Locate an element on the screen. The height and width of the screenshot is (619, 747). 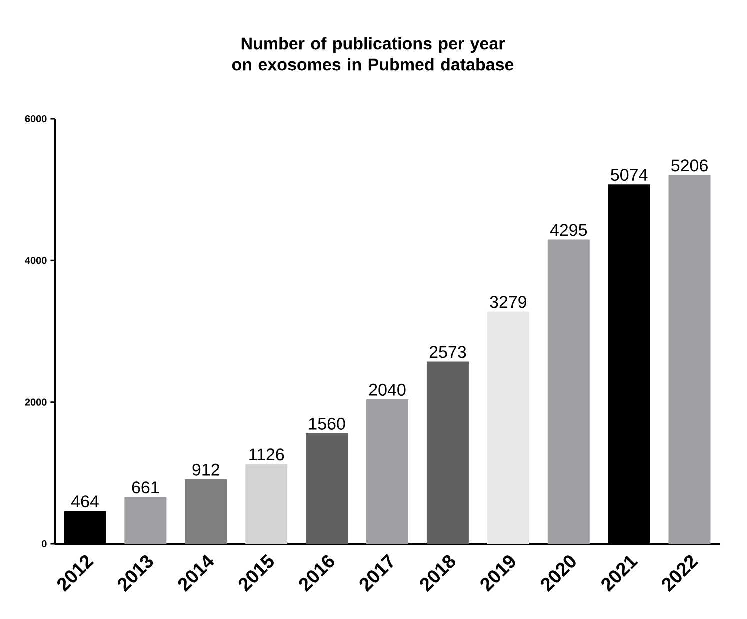
data-label: 5206 is located at coordinates (690, 166).